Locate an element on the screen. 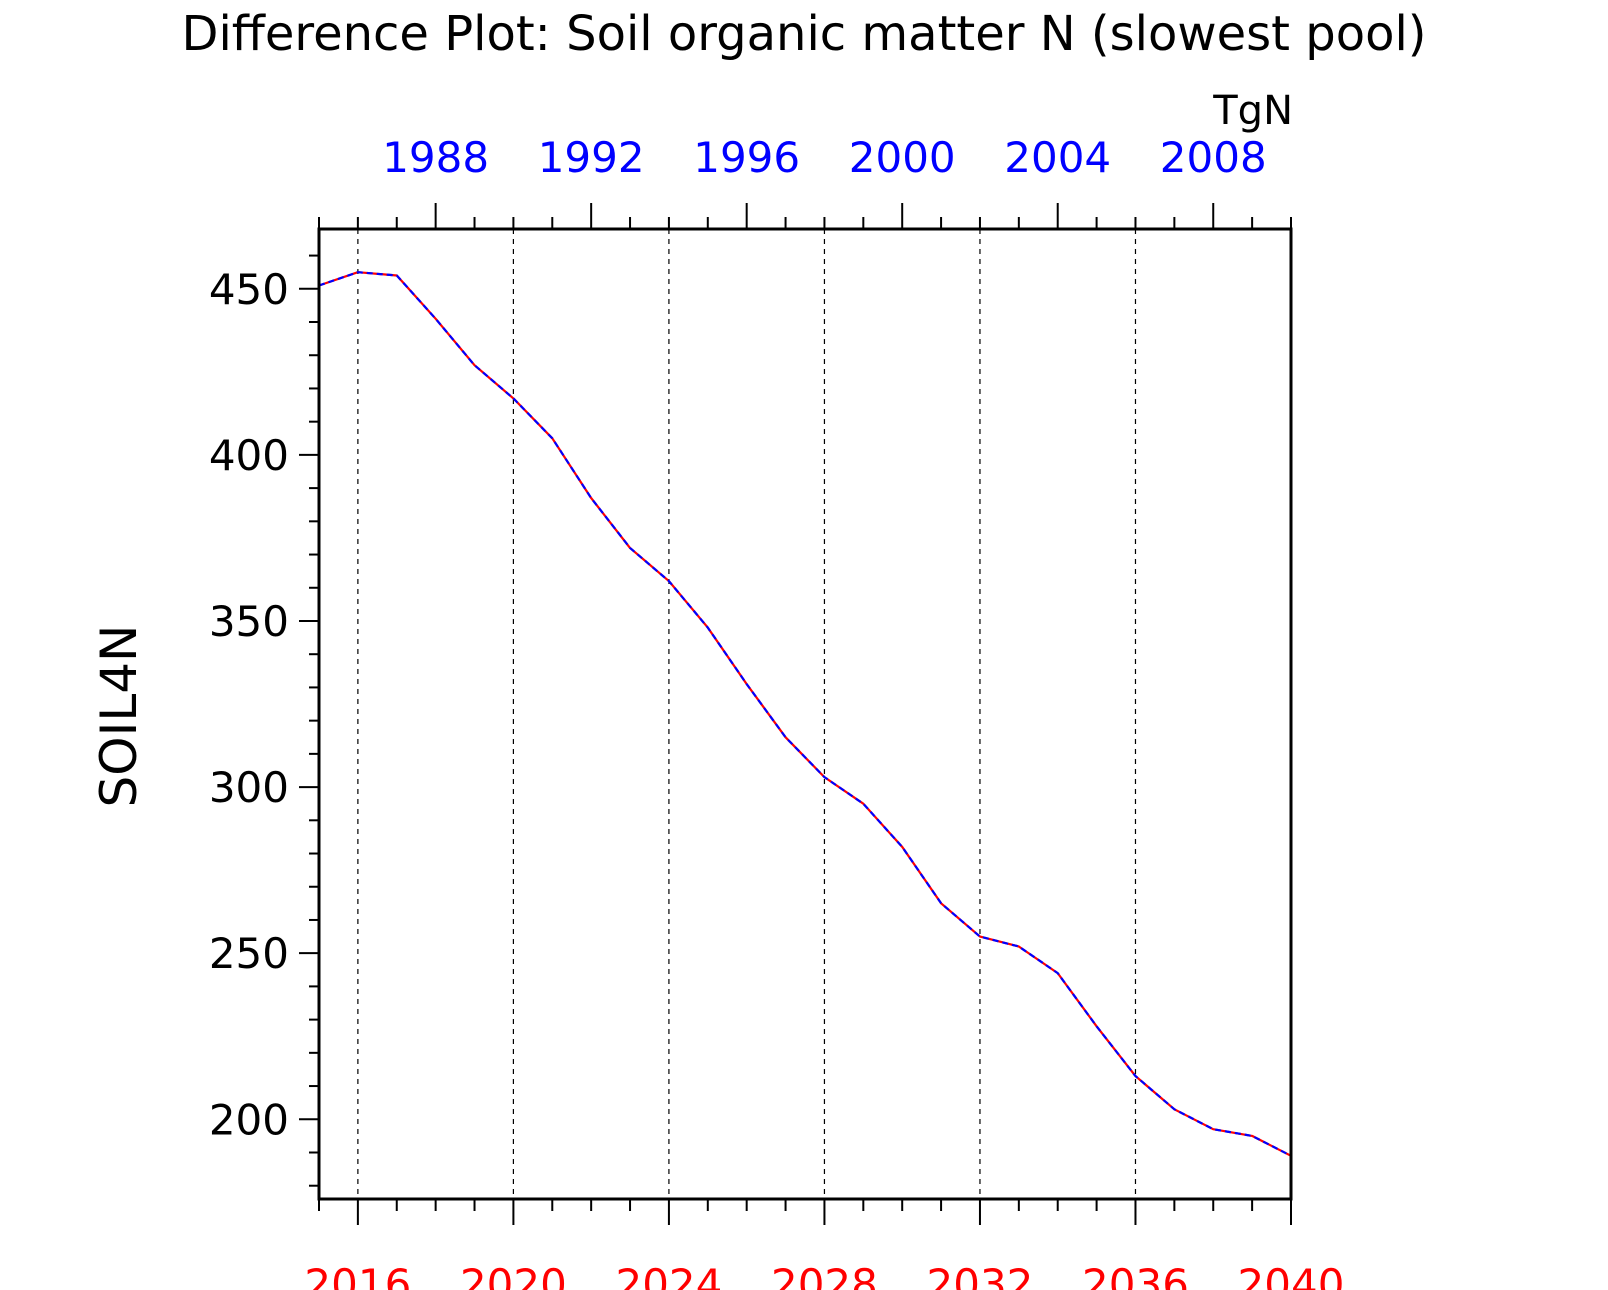 The width and height of the screenshot is (1608, 1290). x-top-tick-label: 1996 is located at coordinates (746, 157).